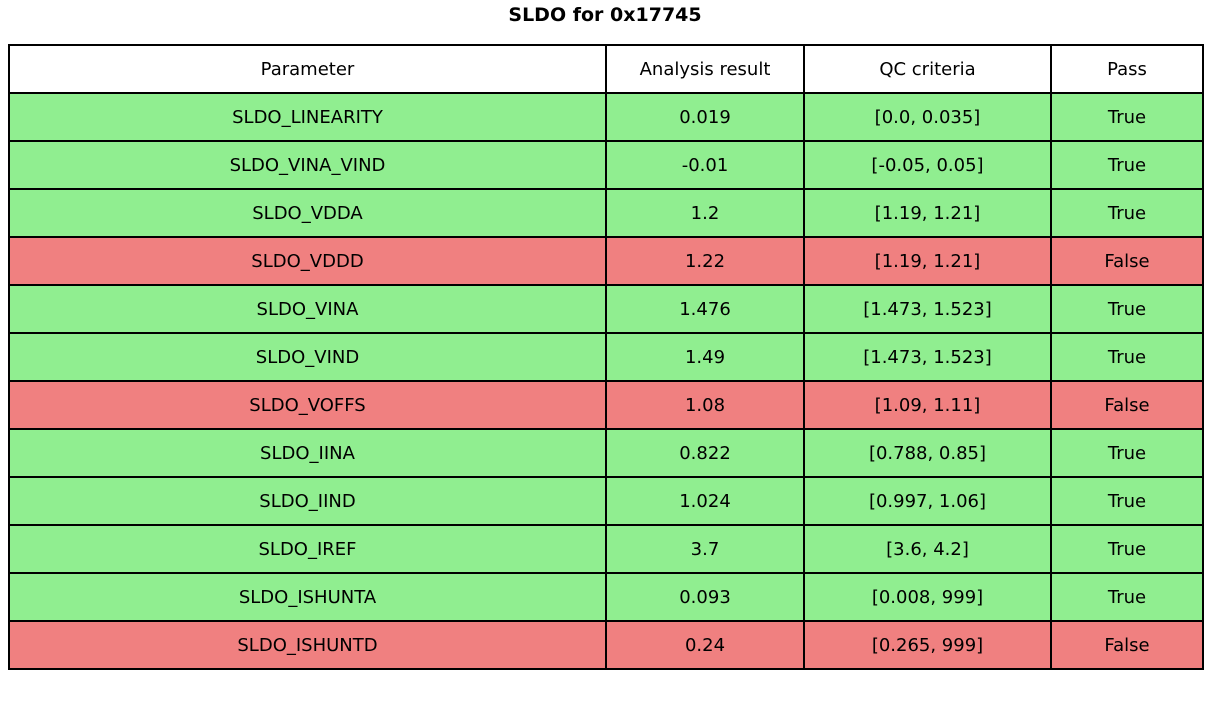  I want to click on qc-criteria-cell: [-0.05, 0.05], so click(927, 165).